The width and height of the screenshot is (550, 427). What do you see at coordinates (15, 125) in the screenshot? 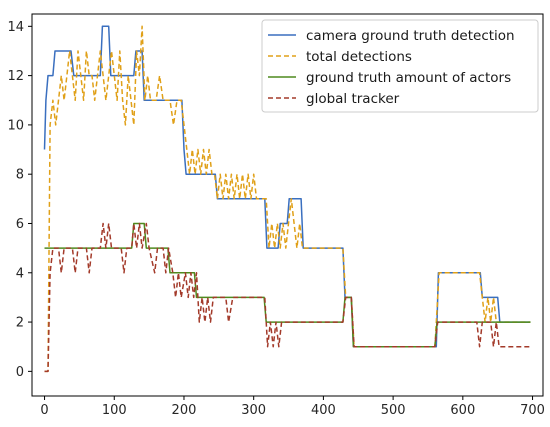
I see `y-tick-label: 10` at bounding box center [15, 125].